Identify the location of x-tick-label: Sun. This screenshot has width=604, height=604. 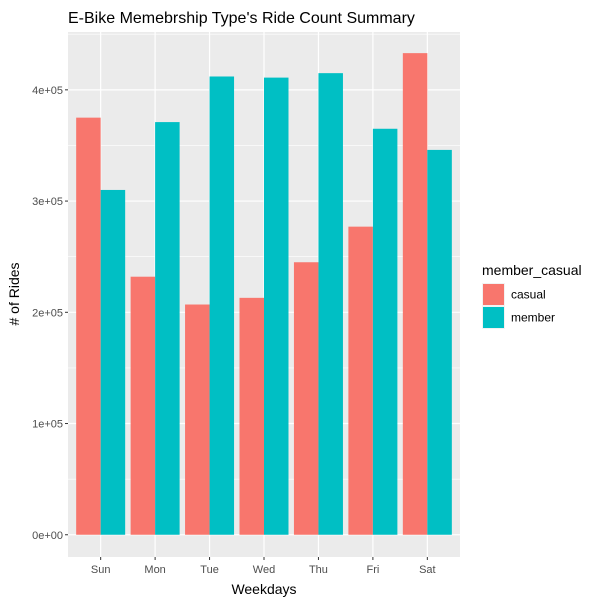
(101, 570).